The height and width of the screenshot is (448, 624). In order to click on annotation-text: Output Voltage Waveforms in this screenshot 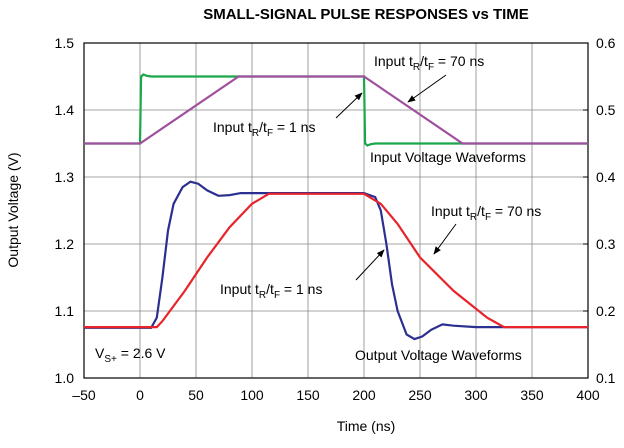, I will do `click(438, 355)`.